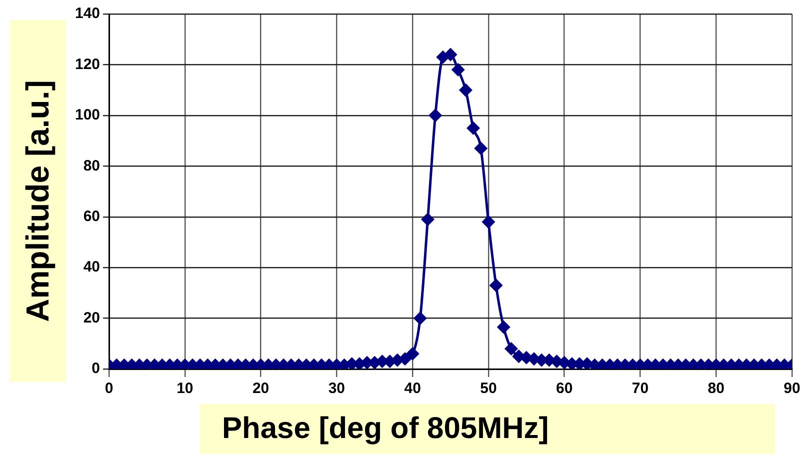 This screenshot has height=457, width=806. I want to click on y-tick-label: 80, so click(91, 165).